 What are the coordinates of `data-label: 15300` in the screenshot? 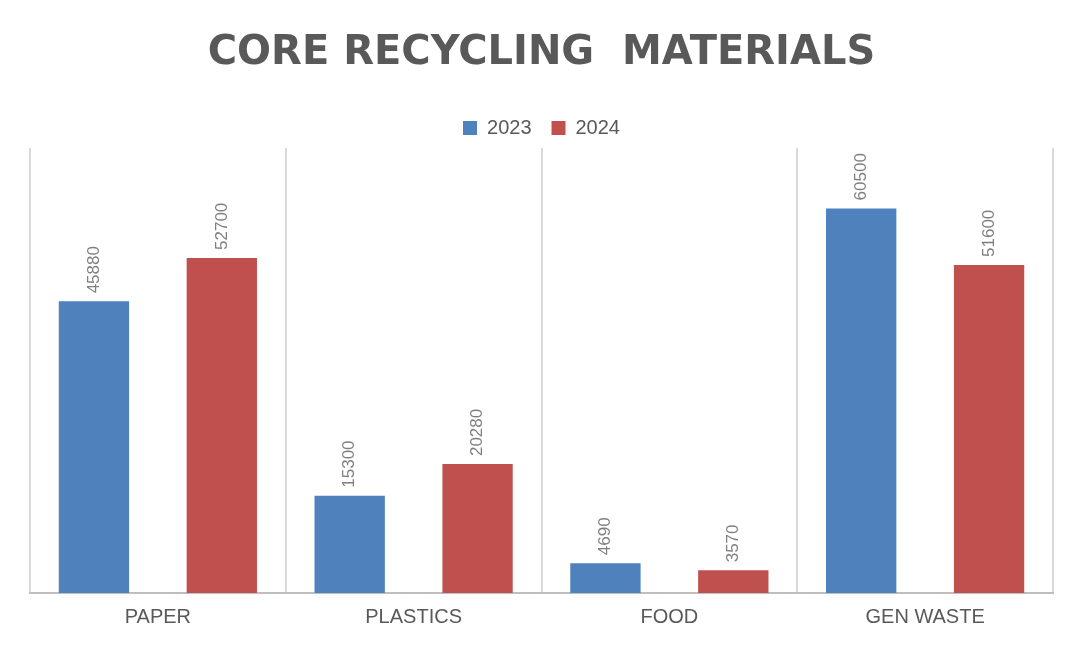 It's located at (349, 464).